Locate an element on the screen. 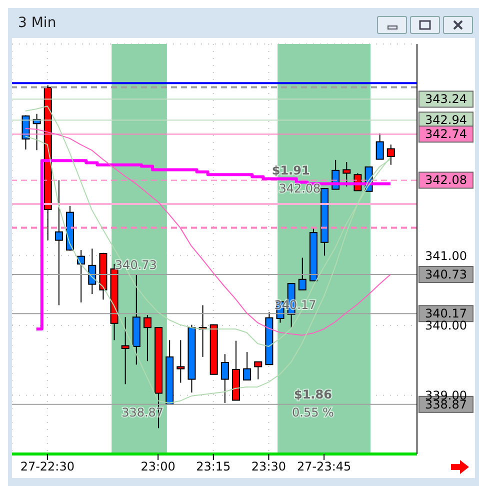  ref-line-label: 342.74 is located at coordinates (446, 134).